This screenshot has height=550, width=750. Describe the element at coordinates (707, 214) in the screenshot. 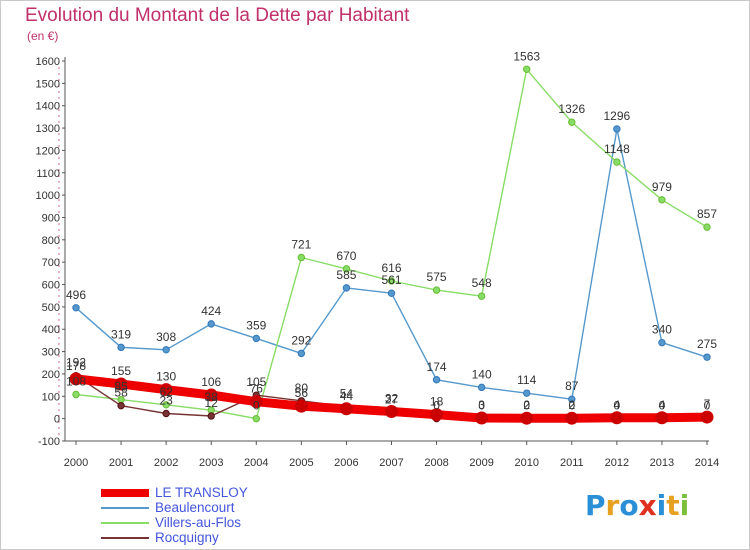

I see `data-label-villers-au-flos: 857` at that location.